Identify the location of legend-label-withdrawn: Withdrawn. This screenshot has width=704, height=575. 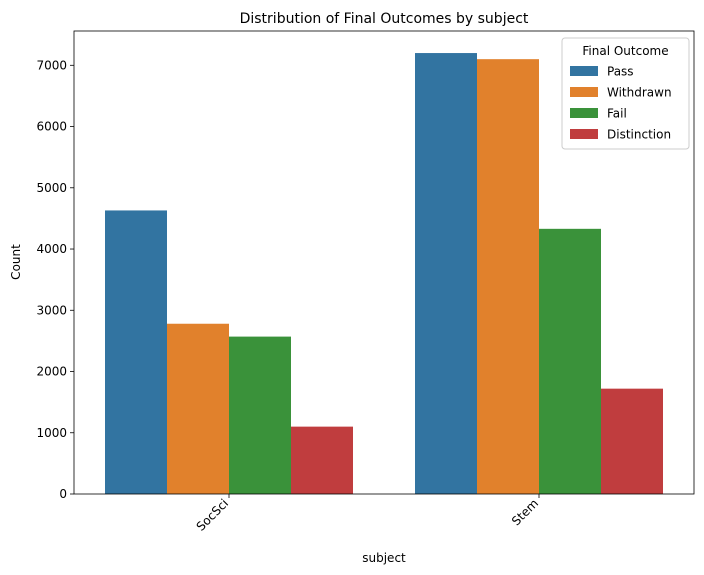
(639, 93).